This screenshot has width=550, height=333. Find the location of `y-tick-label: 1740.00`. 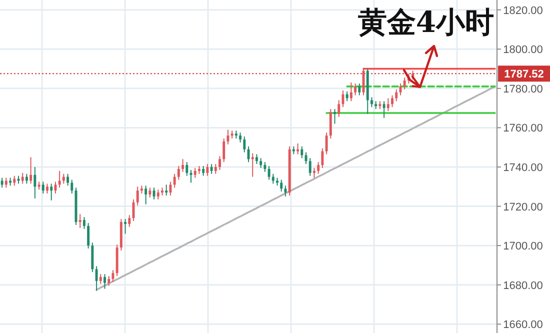

y-tick-label: 1740.00 is located at coordinates (523, 168).